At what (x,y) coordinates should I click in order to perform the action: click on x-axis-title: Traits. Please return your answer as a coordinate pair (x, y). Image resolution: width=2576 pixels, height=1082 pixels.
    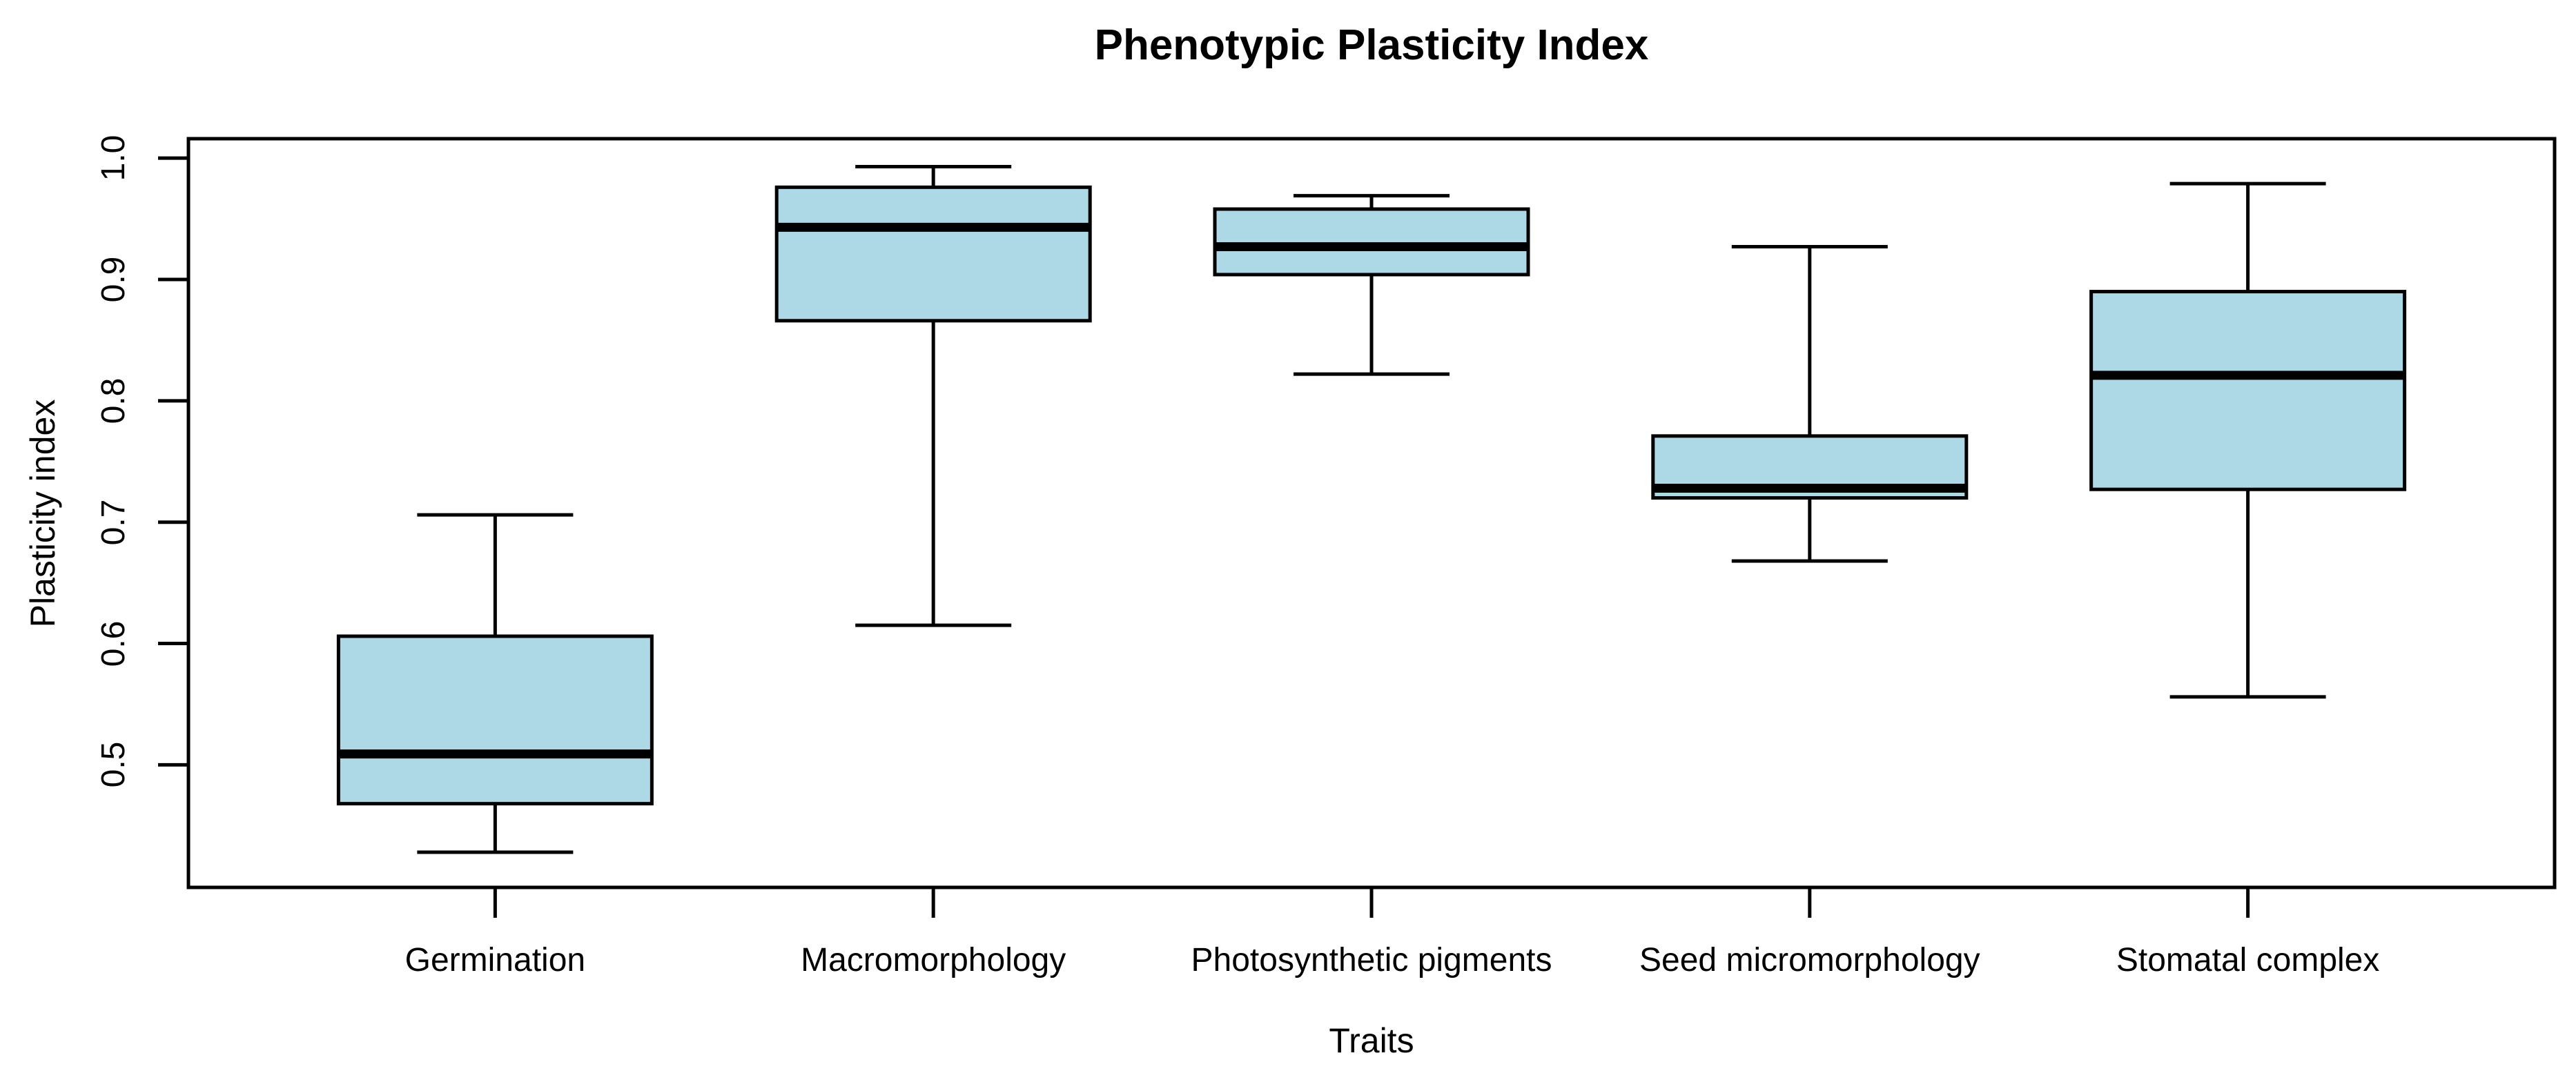
    Looking at the image, I should click on (1371, 1040).